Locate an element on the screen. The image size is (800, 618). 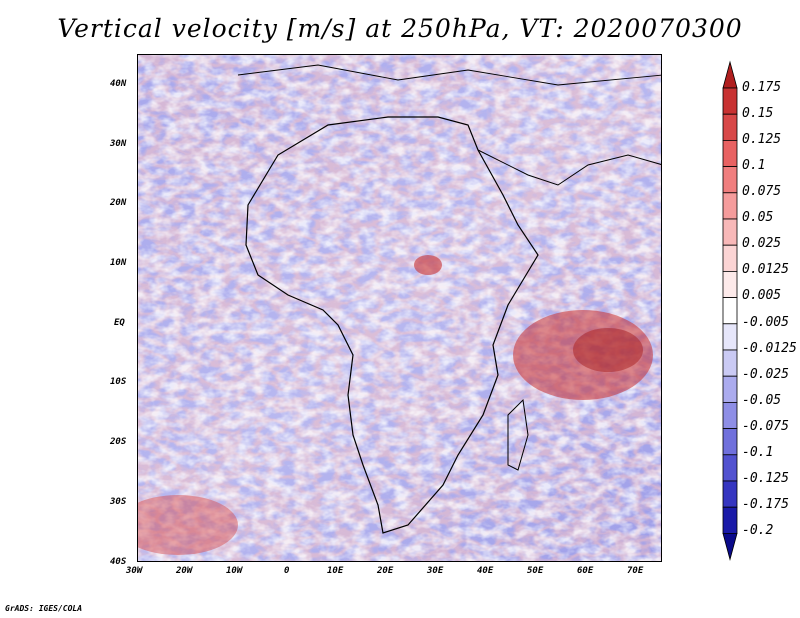
red-patch-core is located at coordinates (608, 350).